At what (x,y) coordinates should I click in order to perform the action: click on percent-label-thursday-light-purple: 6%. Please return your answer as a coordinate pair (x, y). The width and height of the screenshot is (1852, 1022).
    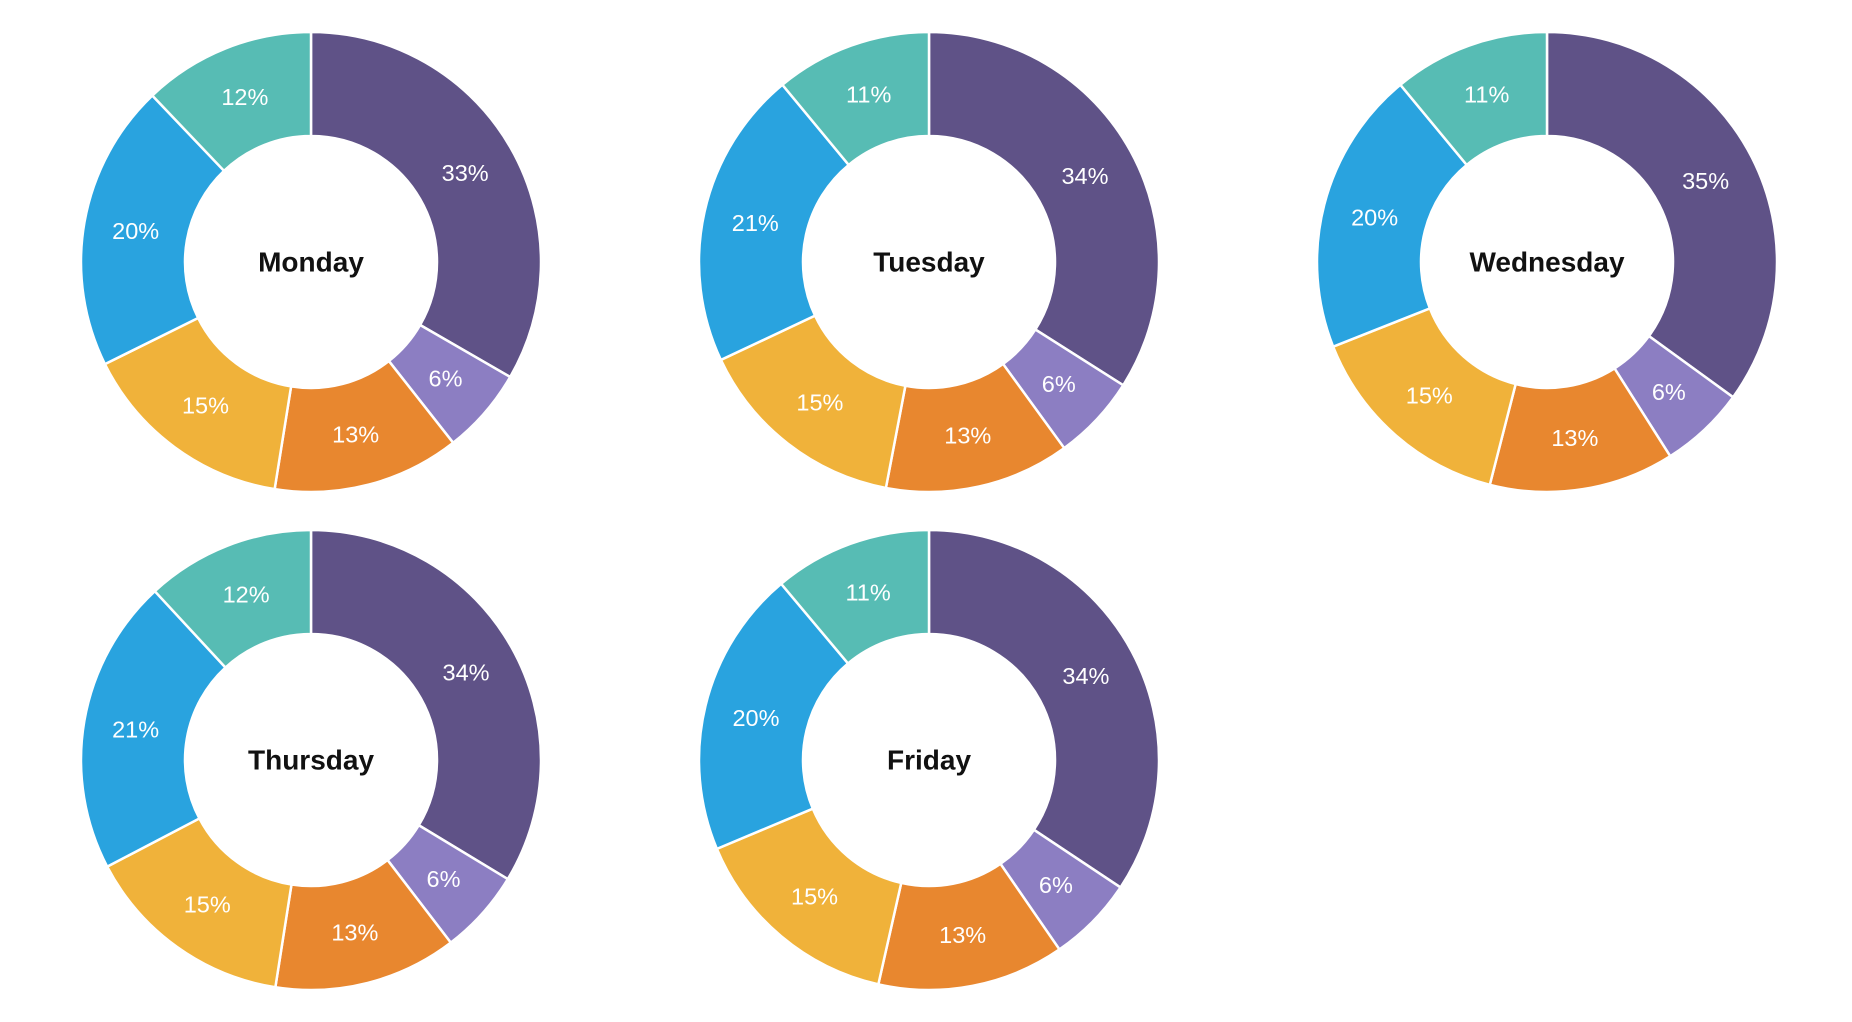
    Looking at the image, I should click on (444, 879).